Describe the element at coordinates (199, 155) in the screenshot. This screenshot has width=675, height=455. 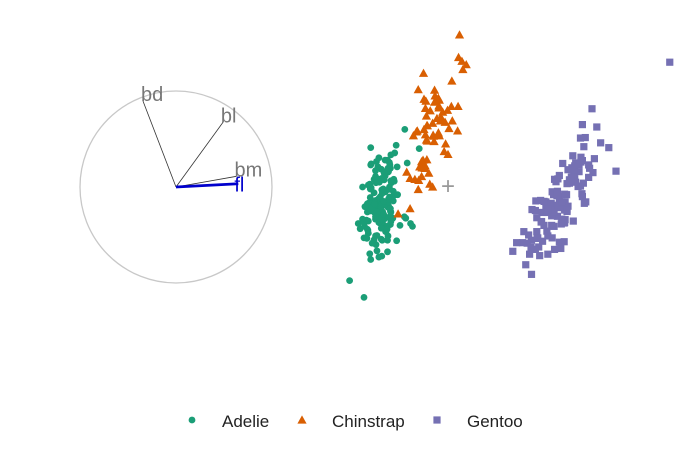
I see `arrow-bl` at that location.